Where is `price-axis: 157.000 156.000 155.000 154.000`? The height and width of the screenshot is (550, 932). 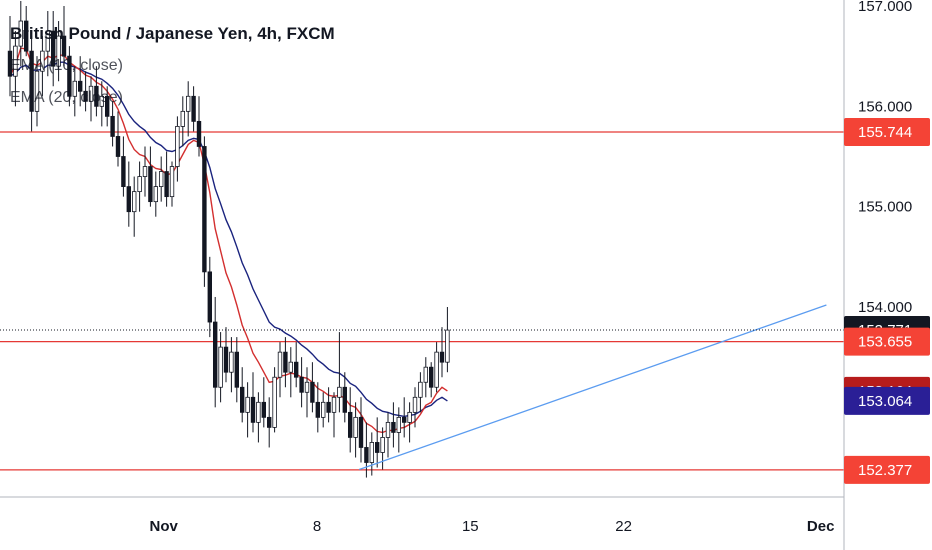 price-axis: 157.000 156.000 155.000 154.000 is located at coordinates (885, 158).